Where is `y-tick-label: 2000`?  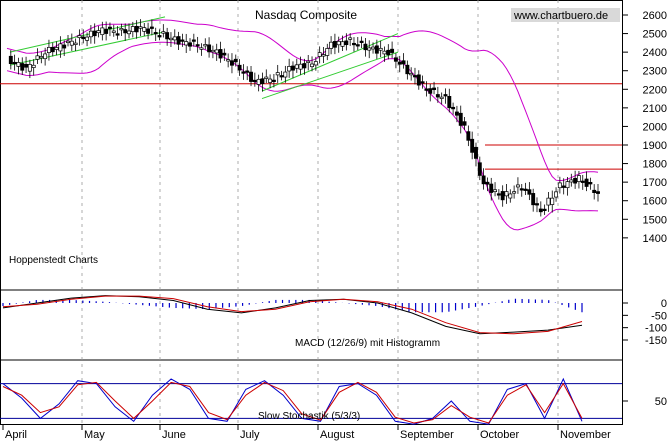
y-tick-label: 2000 is located at coordinates (655, 127).